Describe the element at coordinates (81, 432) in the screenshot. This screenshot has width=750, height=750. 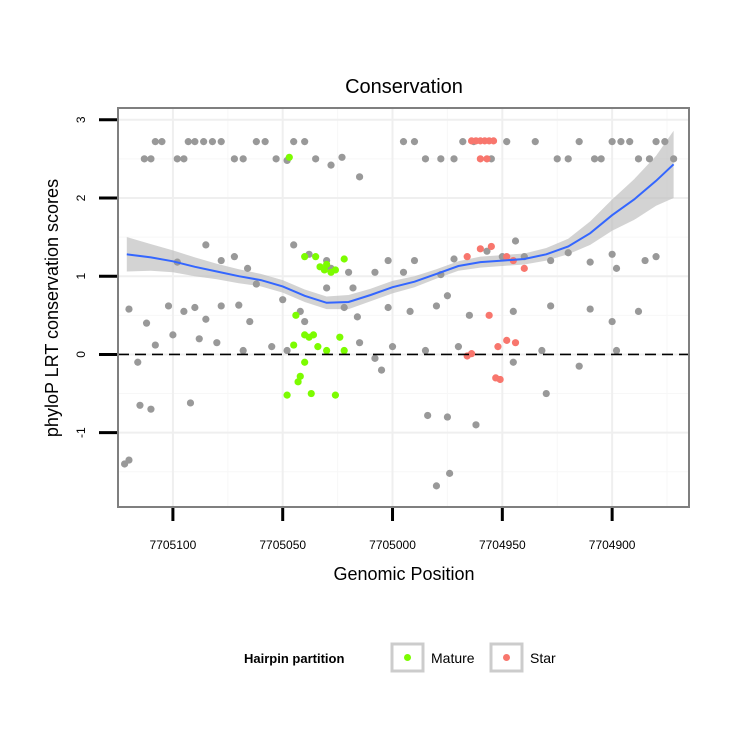
I see `y-tick-label: -1` at that location.